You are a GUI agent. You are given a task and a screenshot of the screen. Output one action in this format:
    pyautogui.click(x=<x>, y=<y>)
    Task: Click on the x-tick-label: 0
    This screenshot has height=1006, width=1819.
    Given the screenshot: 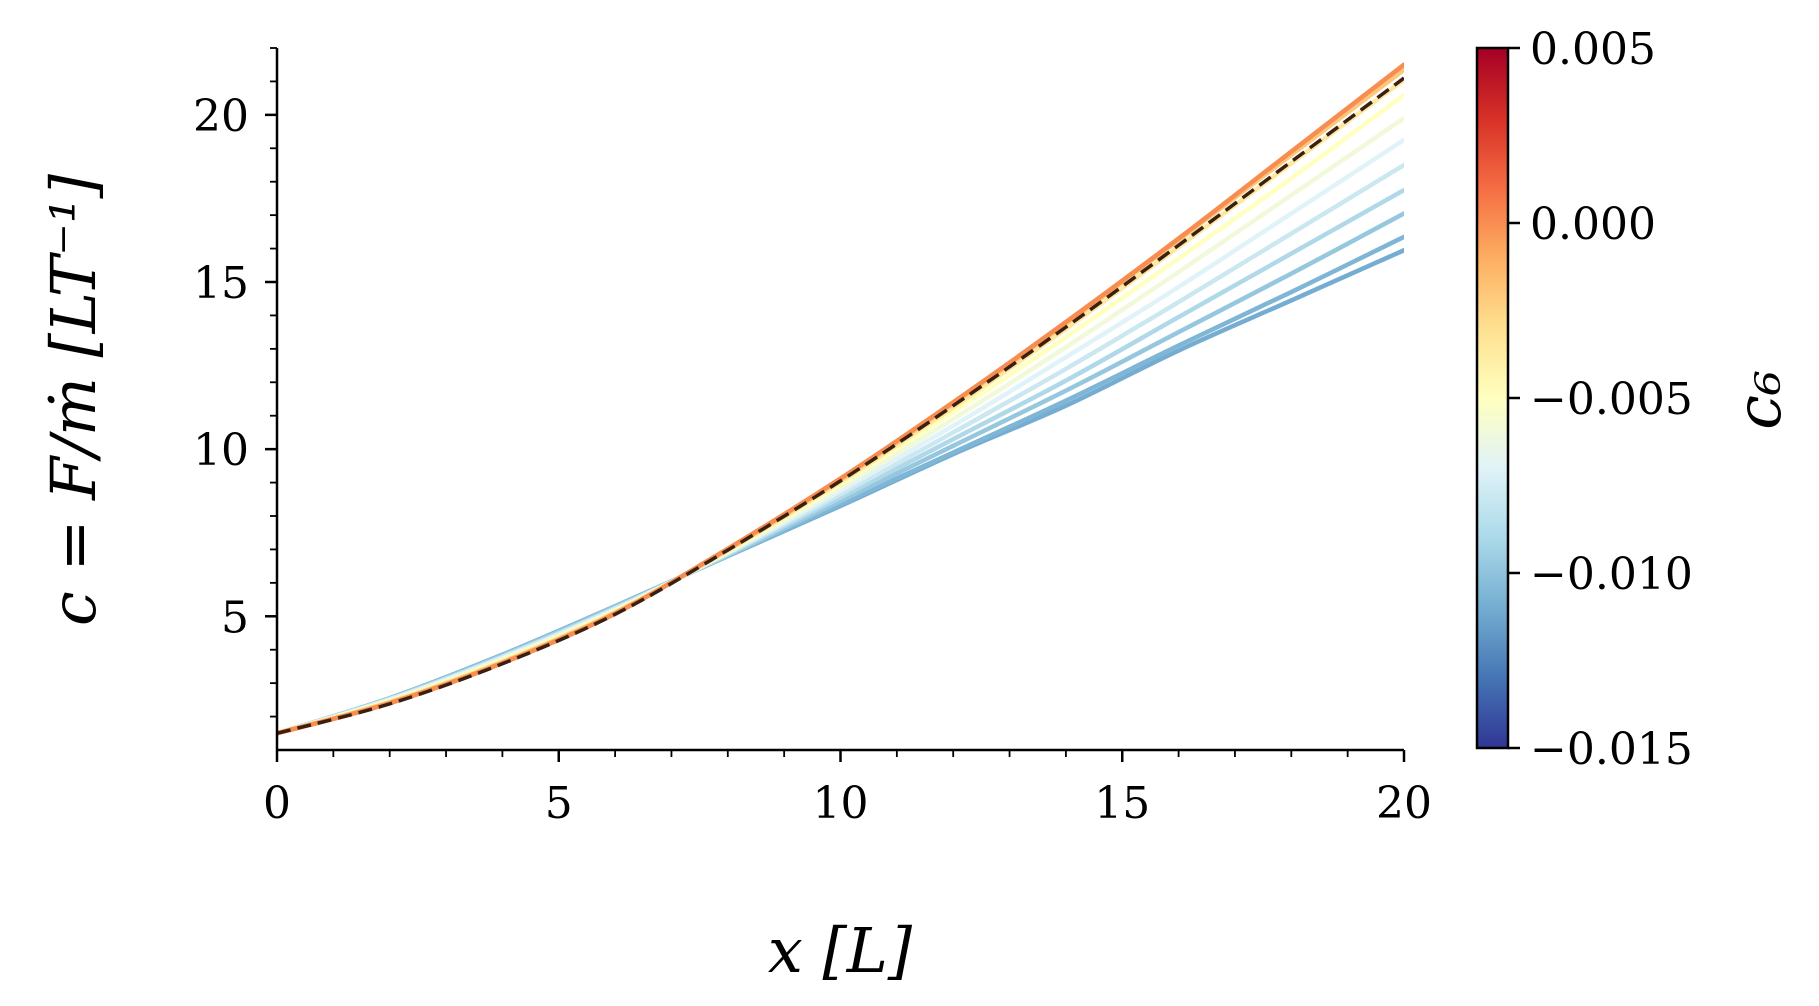 What is the action you would take?
    pyautogui.click(x=277, y=803)
    